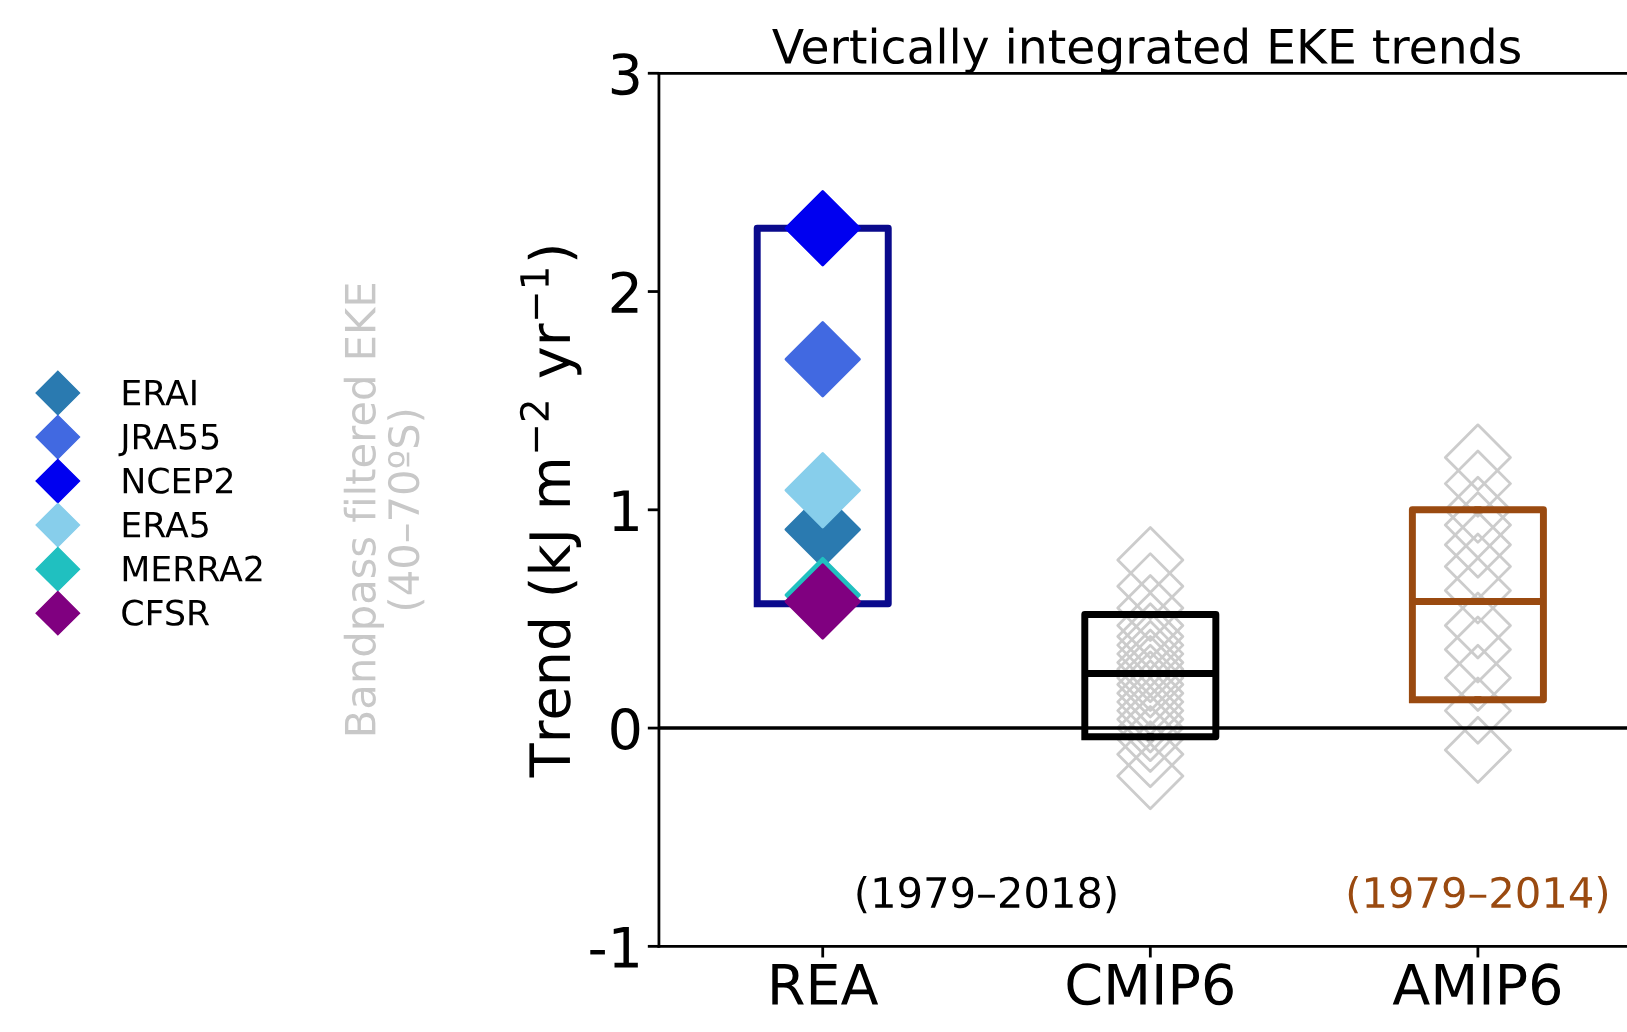 Image resolution: width=1627 pixels, height=1032 pixels. I want to click on annotation: (1979–2018), so click(986, 895).